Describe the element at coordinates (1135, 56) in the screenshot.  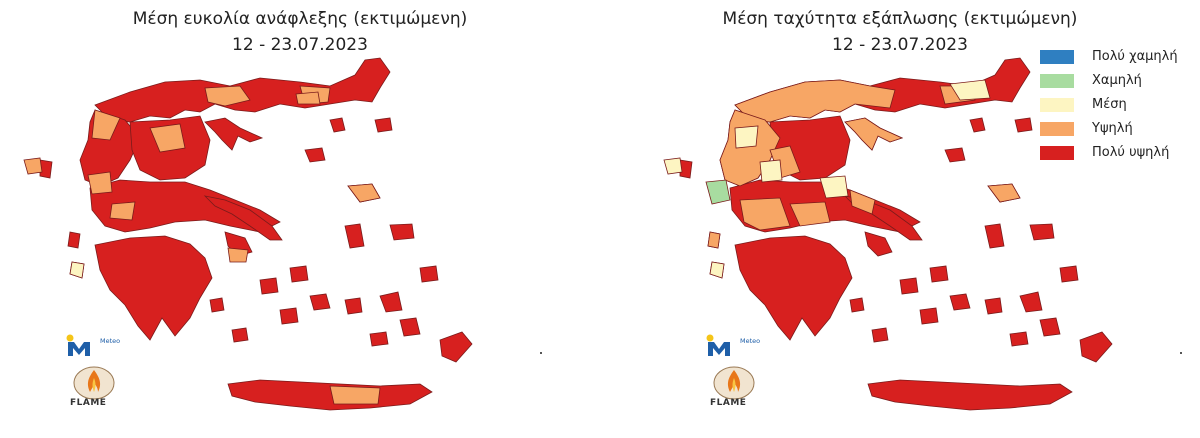
I see `legend-label-very-low: Πολύ χαμηλή` at that location.